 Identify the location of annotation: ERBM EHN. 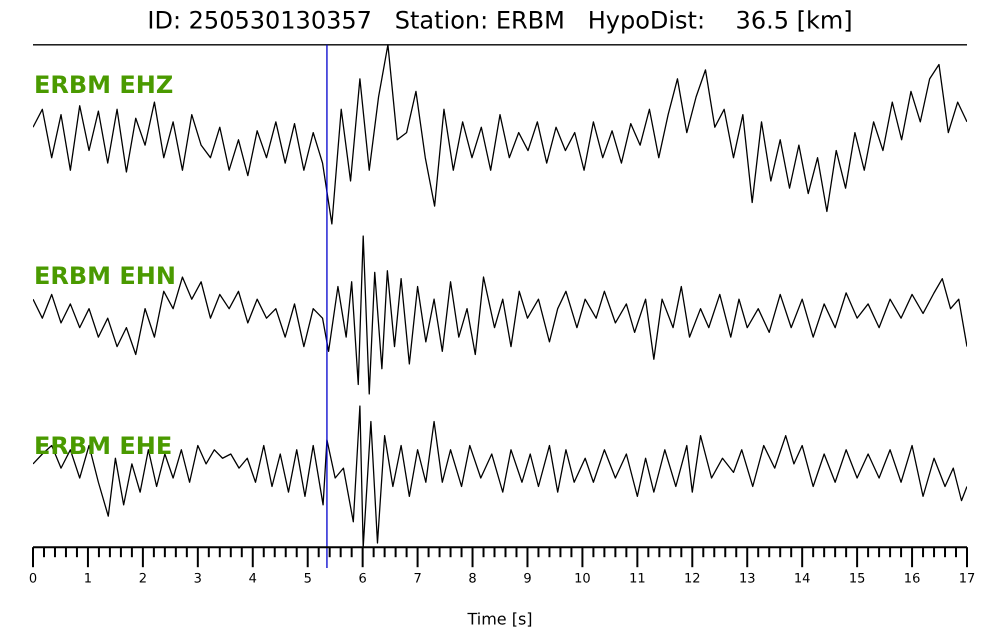
(105, 276).